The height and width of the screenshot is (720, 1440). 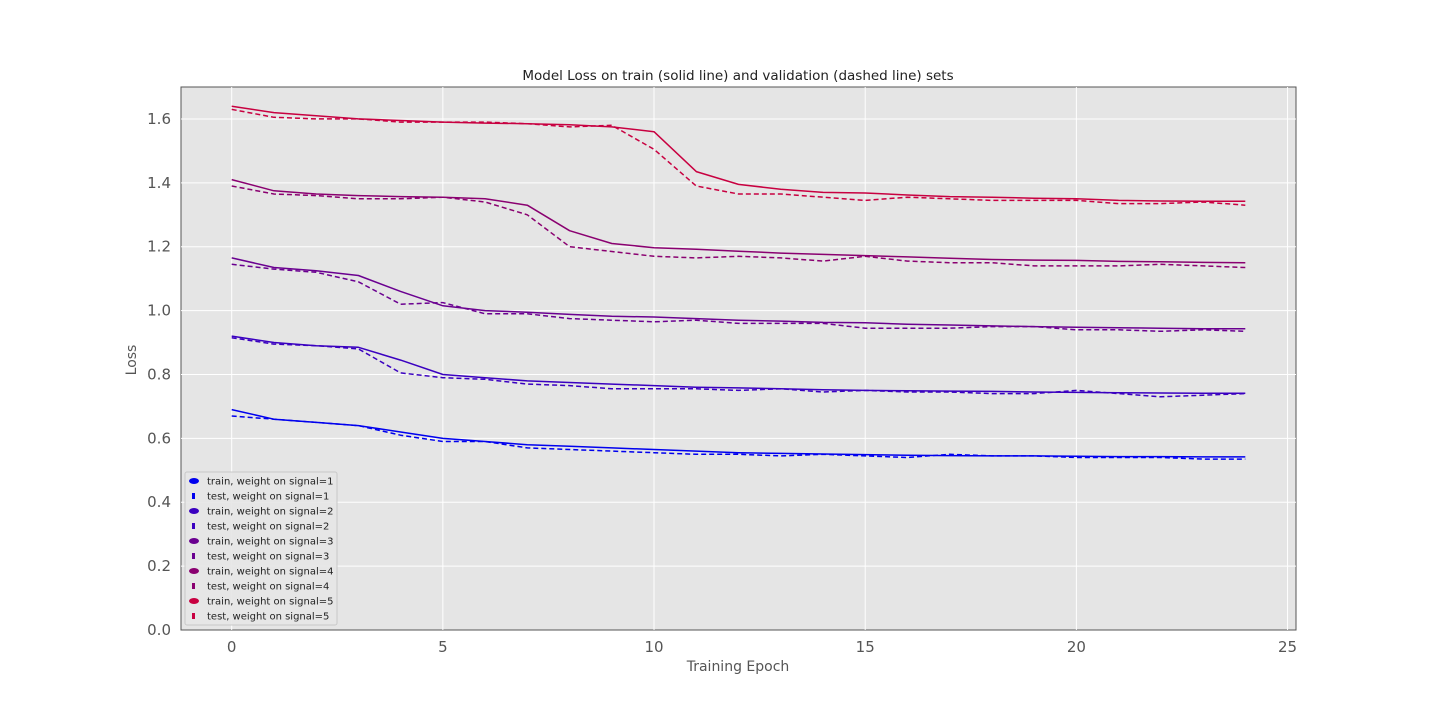 I want to click on x-tick-label: 15, so click(x=865, y=647).